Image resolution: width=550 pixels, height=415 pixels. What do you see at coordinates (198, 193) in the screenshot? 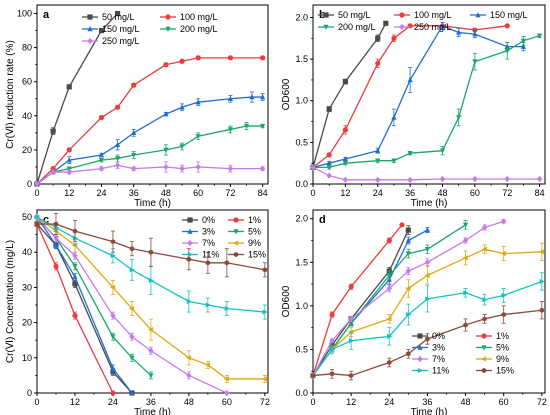
I see `x-tick-label: 60` at bounding box center [198, 193].